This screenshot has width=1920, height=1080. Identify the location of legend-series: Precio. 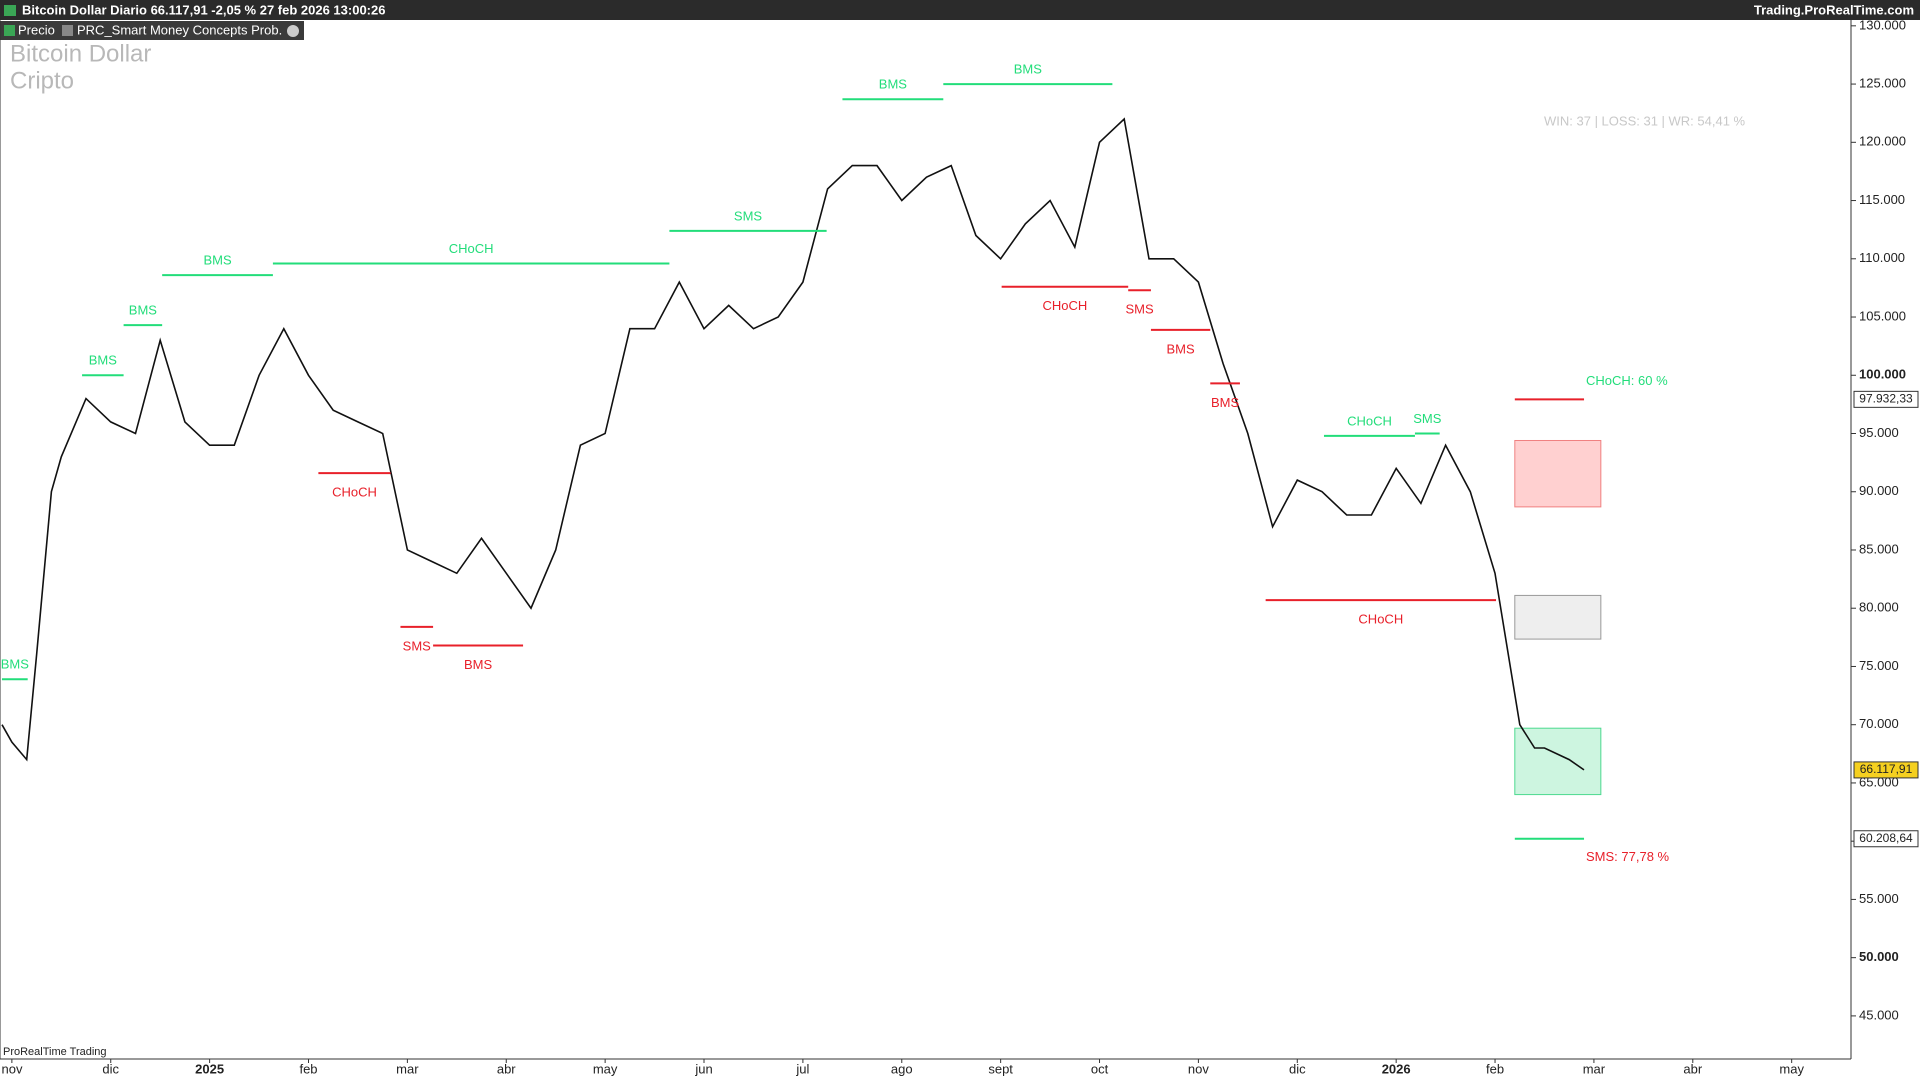
(36, 29).